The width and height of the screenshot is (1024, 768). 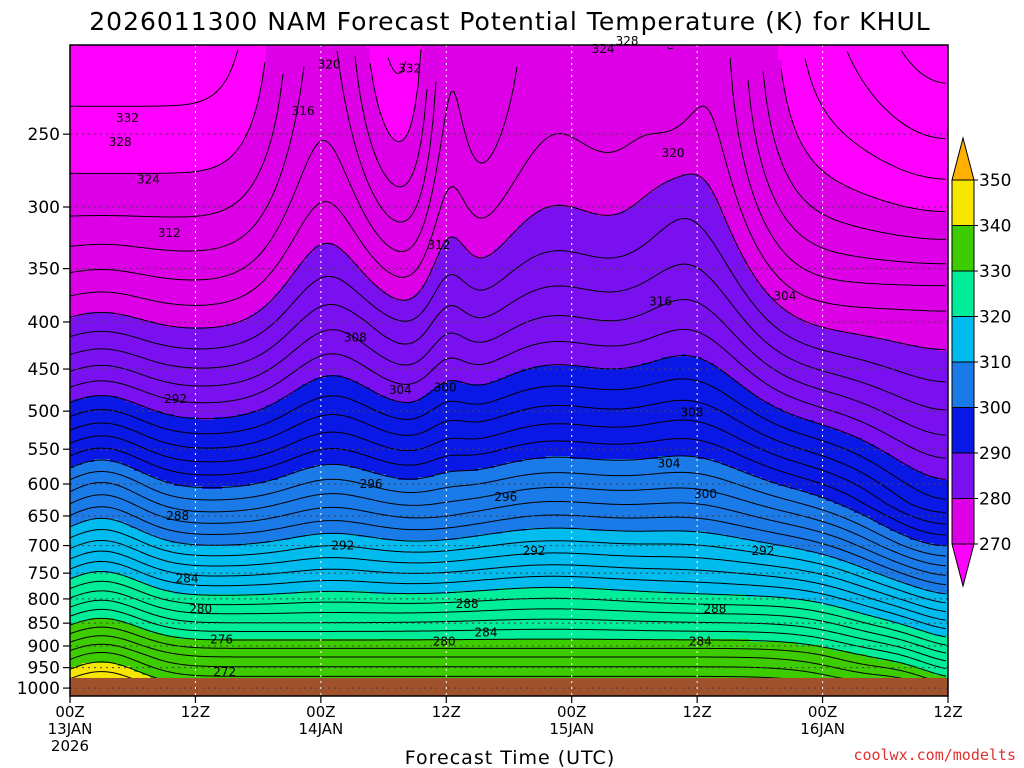 I want to click on x-tick-label: 15JAN, so click(x=571, y=729).